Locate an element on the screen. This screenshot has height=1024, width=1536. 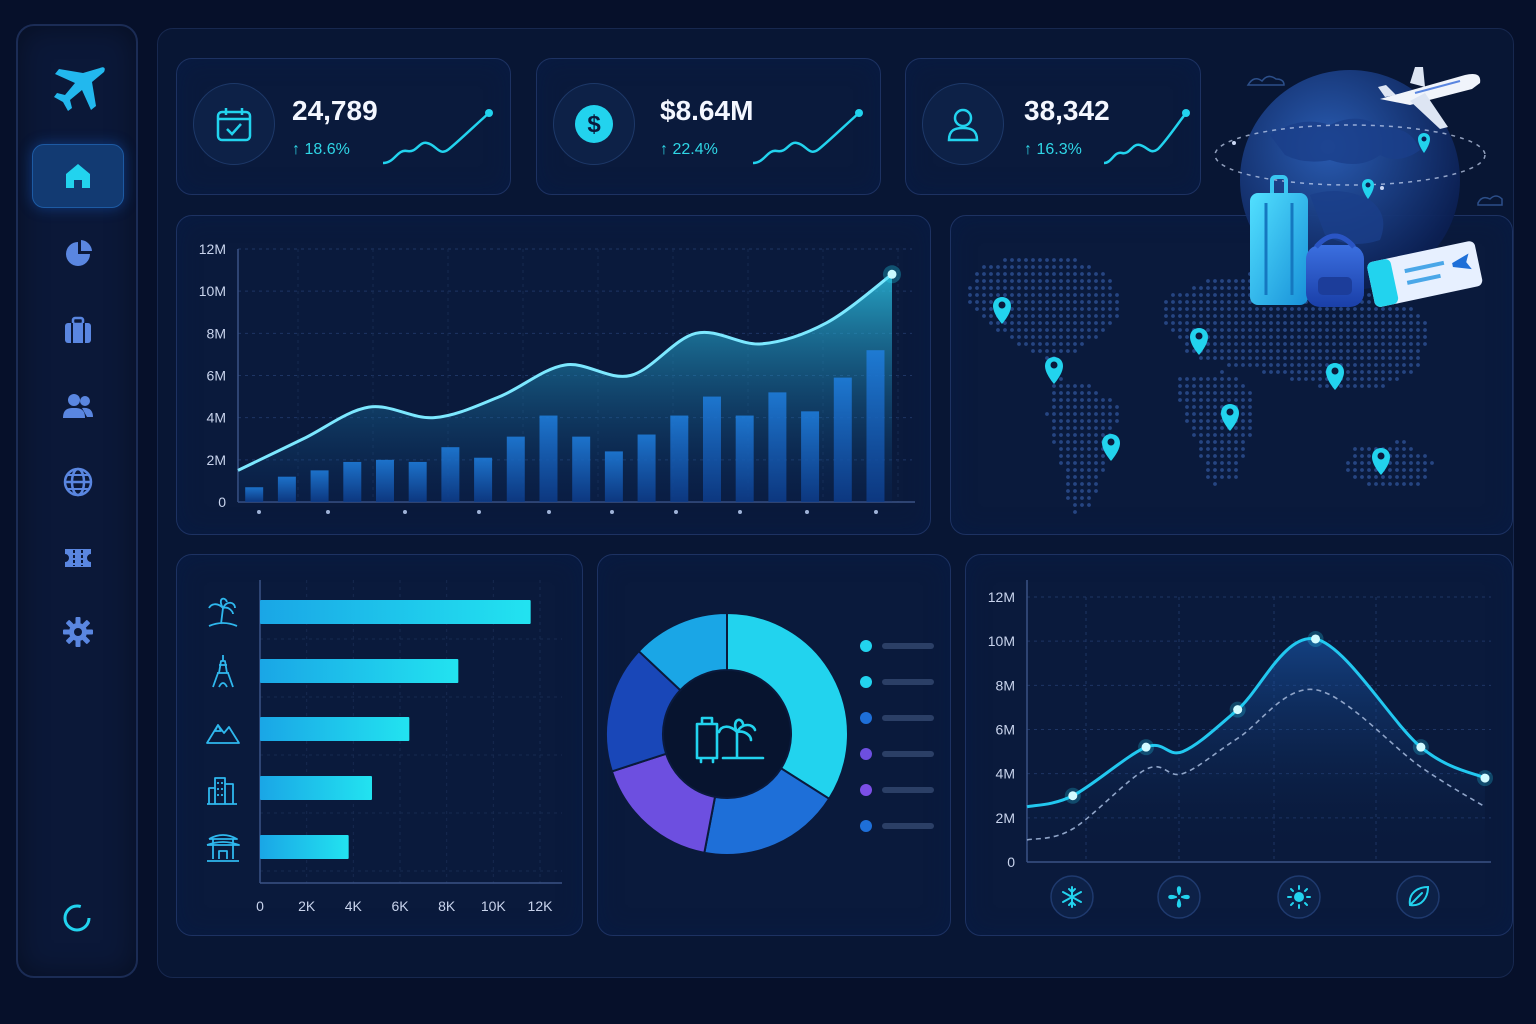
kpi-card-revenue: $ $8.64M ↑ 22.4% is located at coordinates (708, 126).